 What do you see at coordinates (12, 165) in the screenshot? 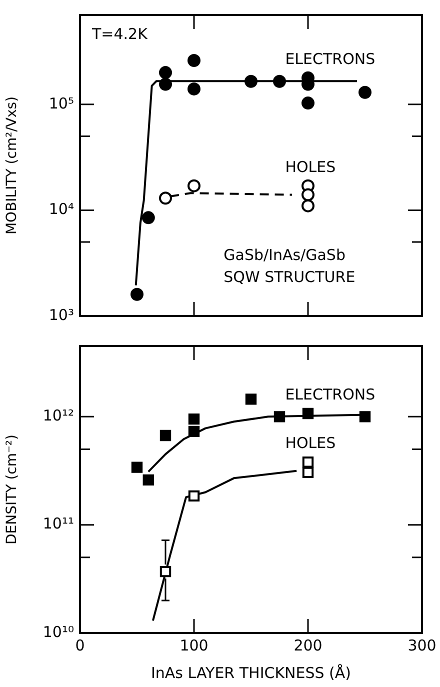
I see `y-axis-title: MOBILITY (cm²/Vxs)` at bounding box center [12, 165].